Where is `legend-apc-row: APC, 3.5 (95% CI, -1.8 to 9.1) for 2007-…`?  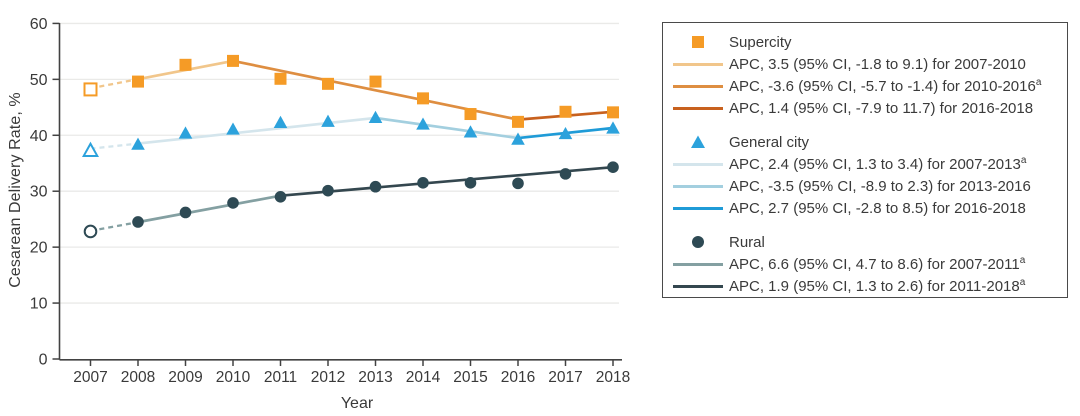 legend-apc-row: APC, 3.5 (95% CI, -1.8 to 9.1) for 2007-… is located at coordinates (865, 64).